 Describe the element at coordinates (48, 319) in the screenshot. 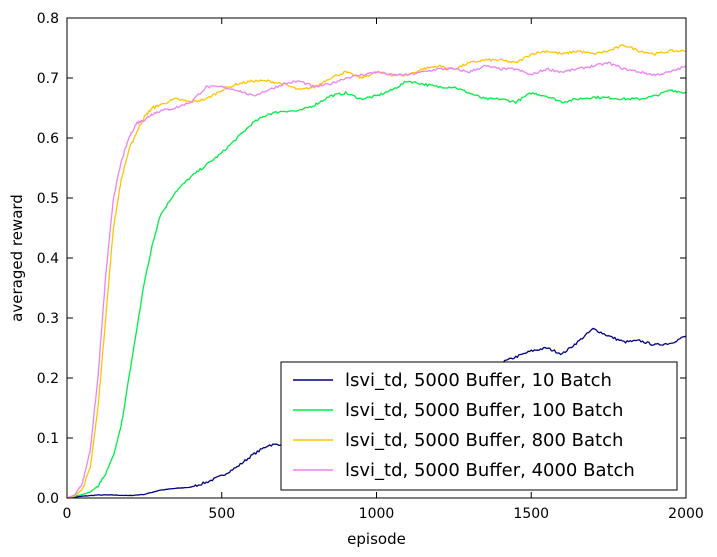

I see `y-tick-label: 0.3` at that location.